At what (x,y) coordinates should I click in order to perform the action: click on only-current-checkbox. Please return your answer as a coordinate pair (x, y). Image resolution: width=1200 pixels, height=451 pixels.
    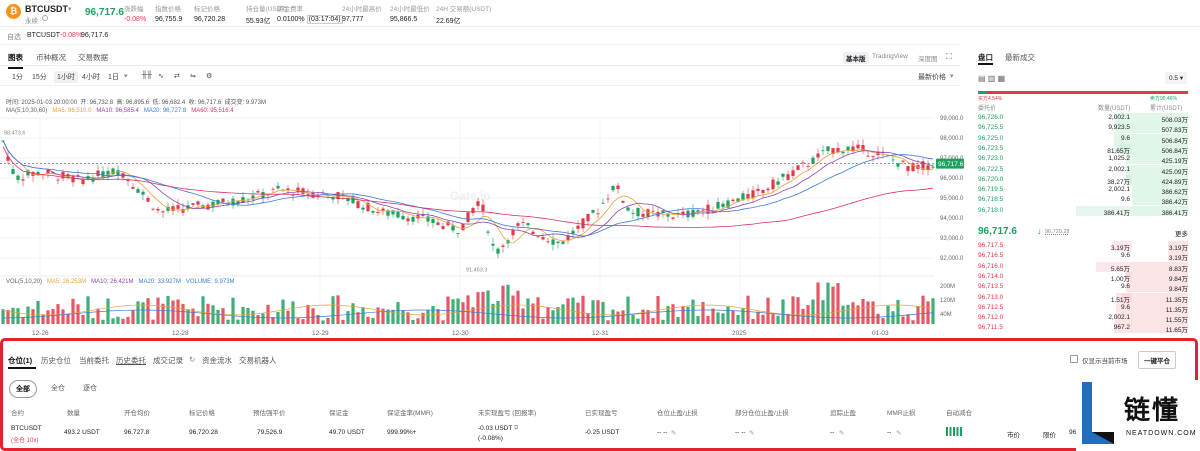
    Looking at the image, I should click on (1074, 359).